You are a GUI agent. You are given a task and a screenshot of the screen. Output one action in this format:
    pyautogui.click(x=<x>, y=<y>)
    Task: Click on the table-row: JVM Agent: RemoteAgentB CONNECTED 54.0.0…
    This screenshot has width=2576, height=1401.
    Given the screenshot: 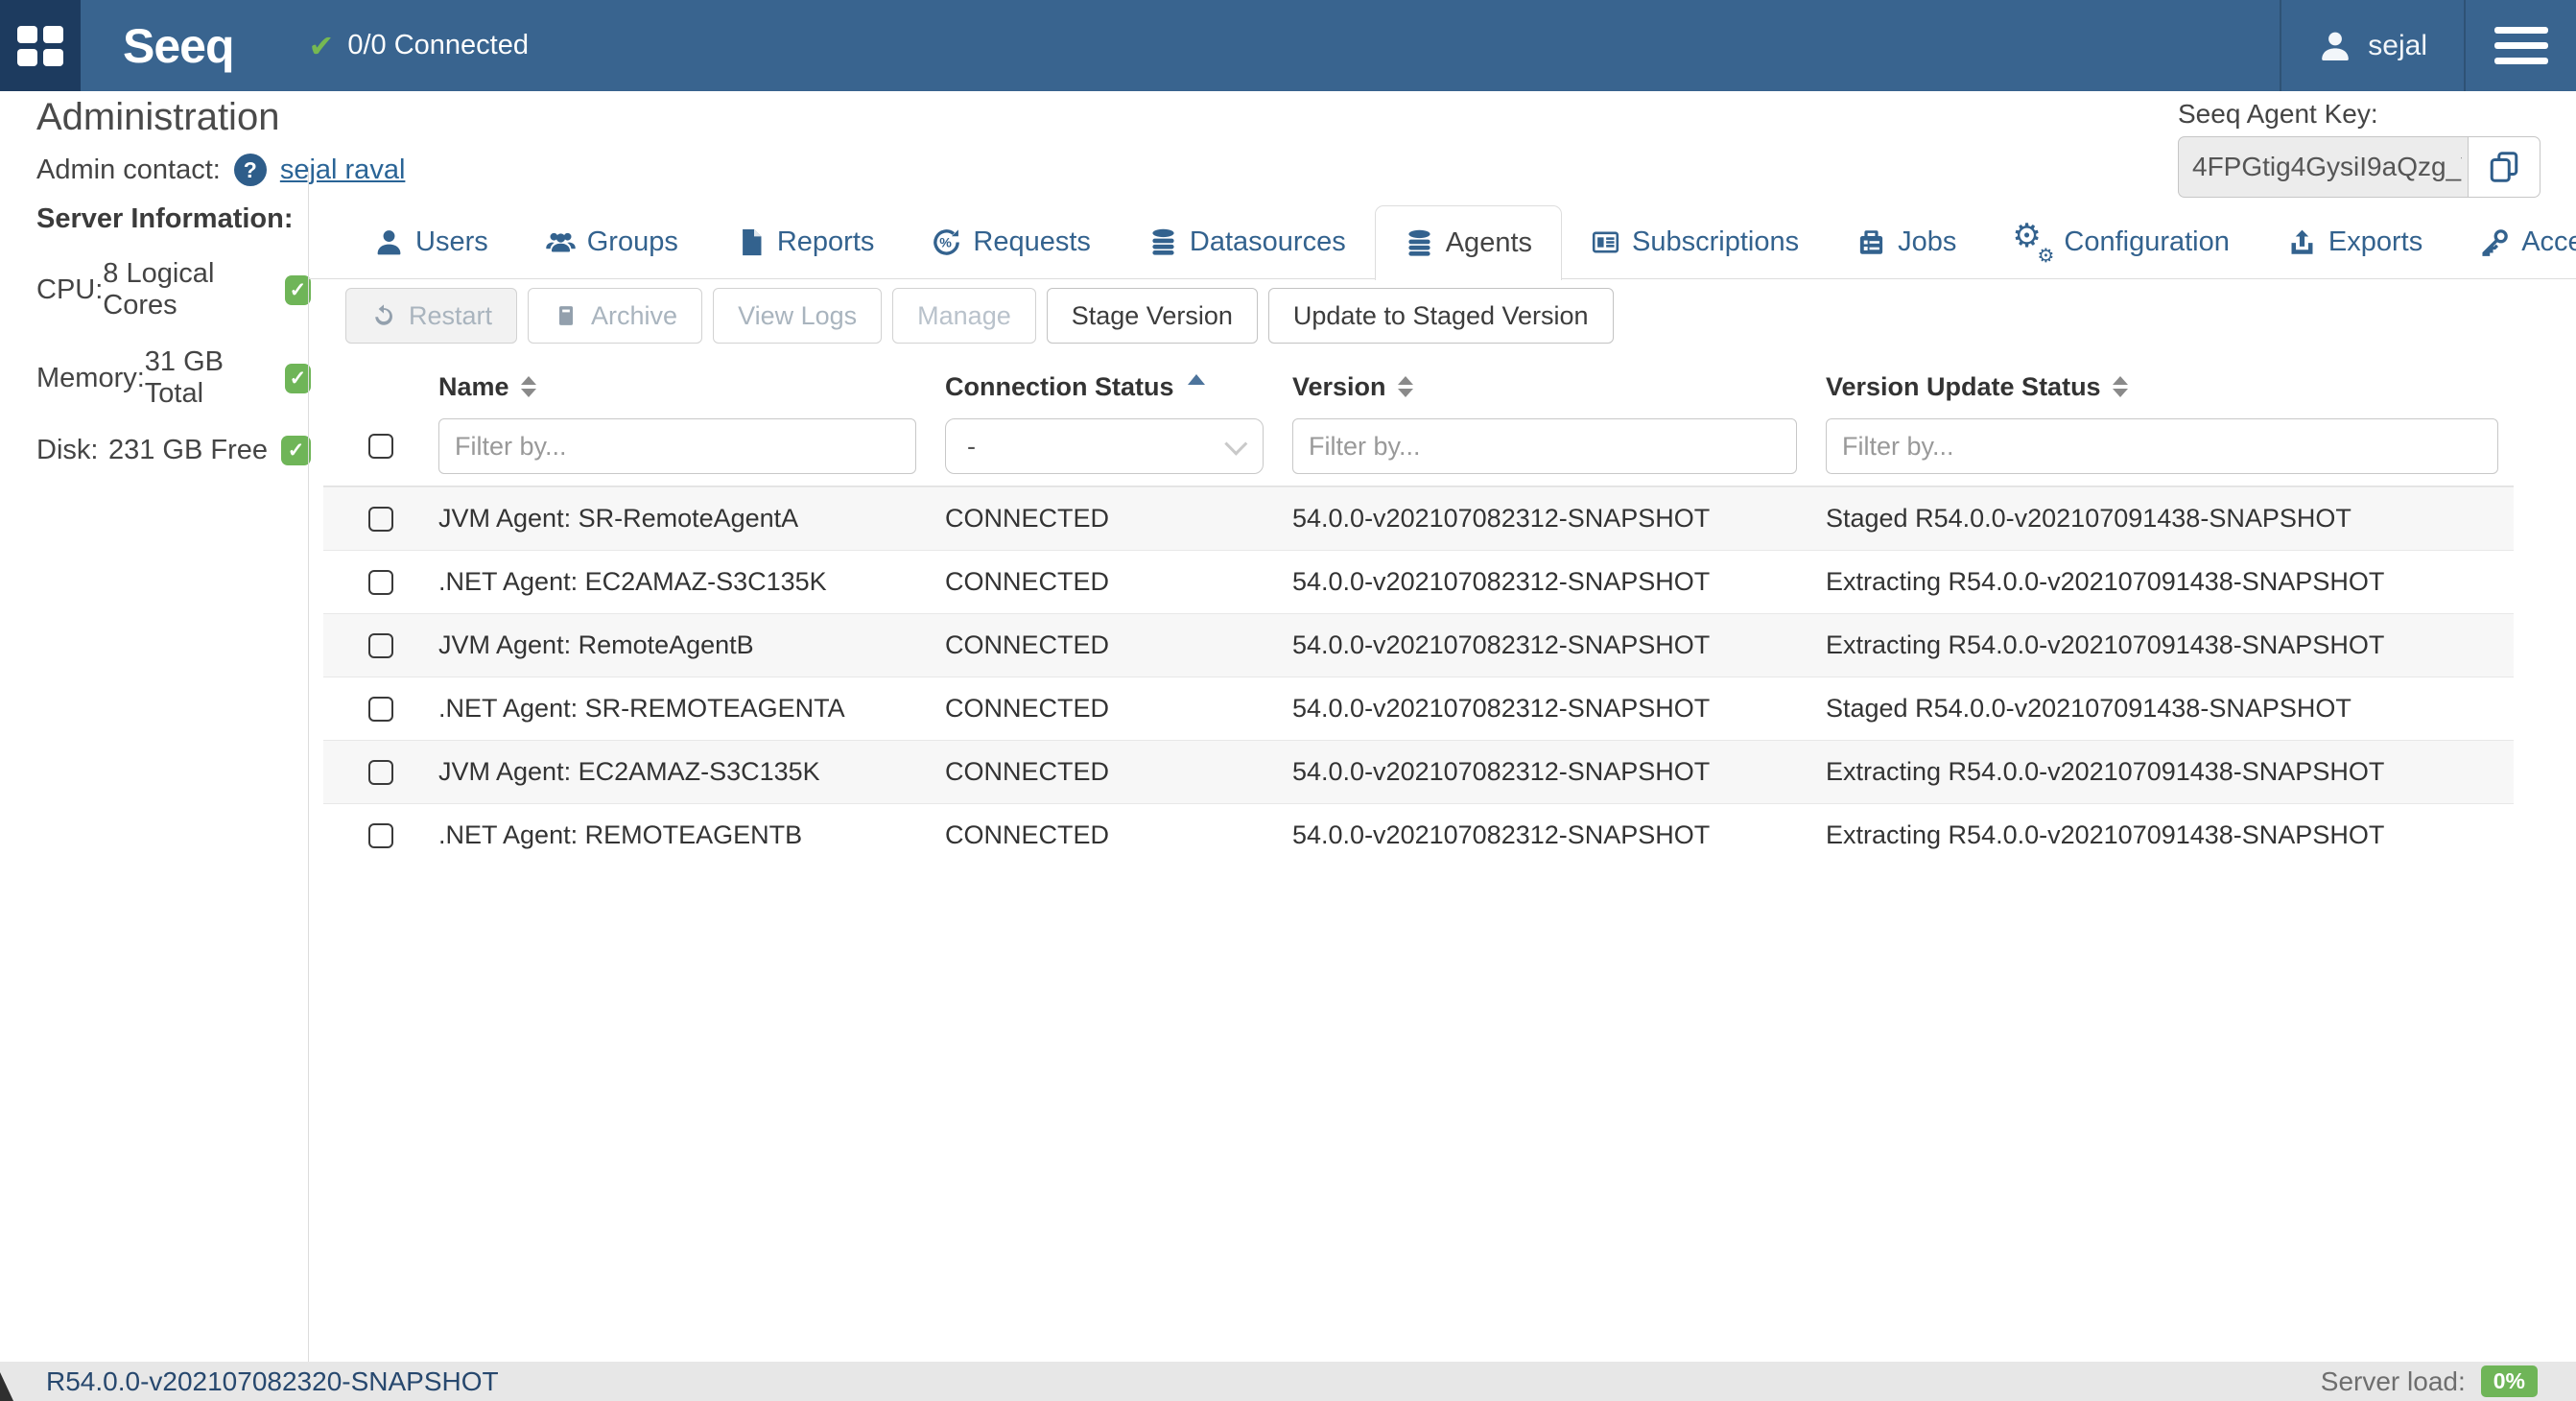 What is the action you would take?
    pyautogui.click(x=1419, y=645)
    